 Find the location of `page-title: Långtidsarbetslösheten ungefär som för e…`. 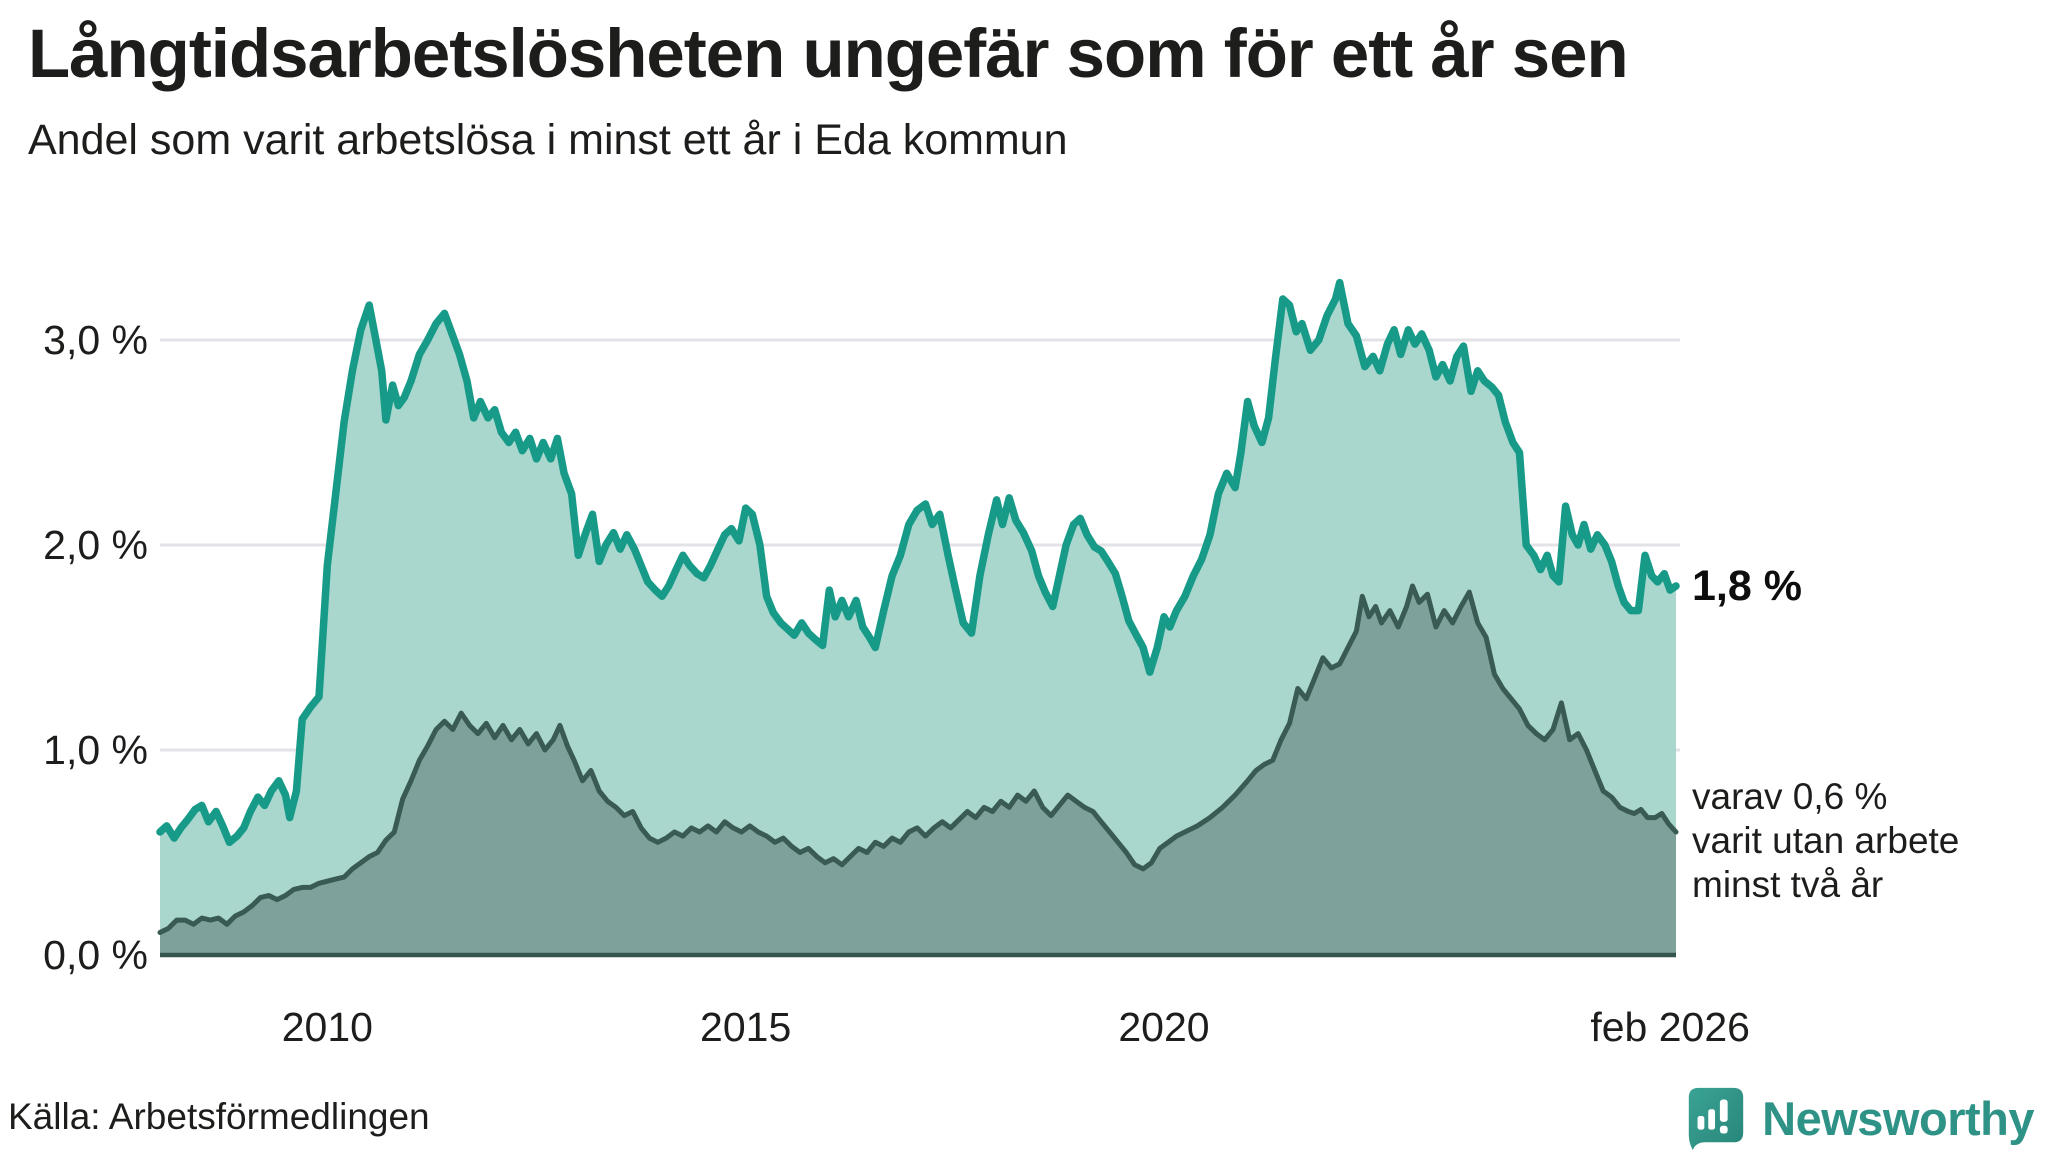

page-title: Långtidsarbetslösheten ungefär som för e… is located at coordinates (828, 53).